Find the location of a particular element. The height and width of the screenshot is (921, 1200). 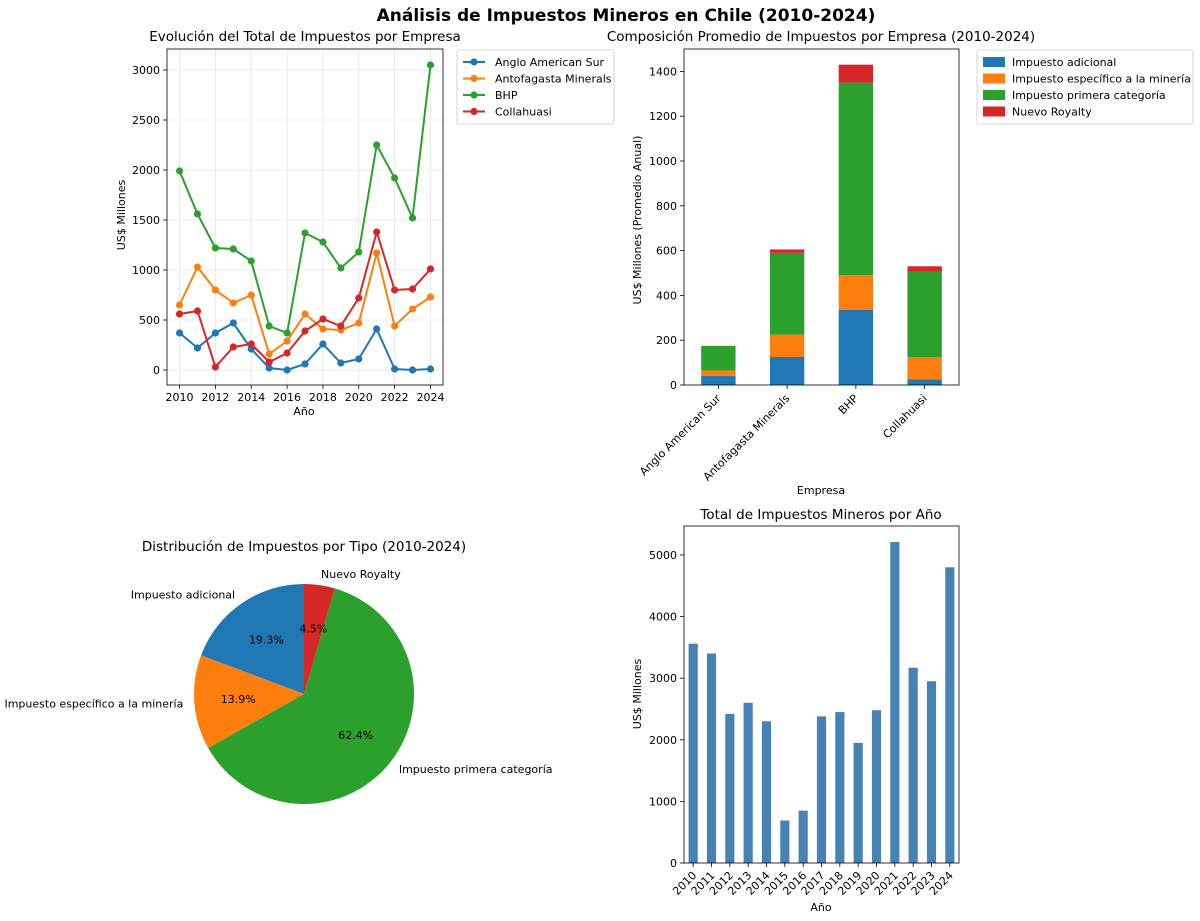

y-tick-label: 0 is located at coordinates (156, 370).